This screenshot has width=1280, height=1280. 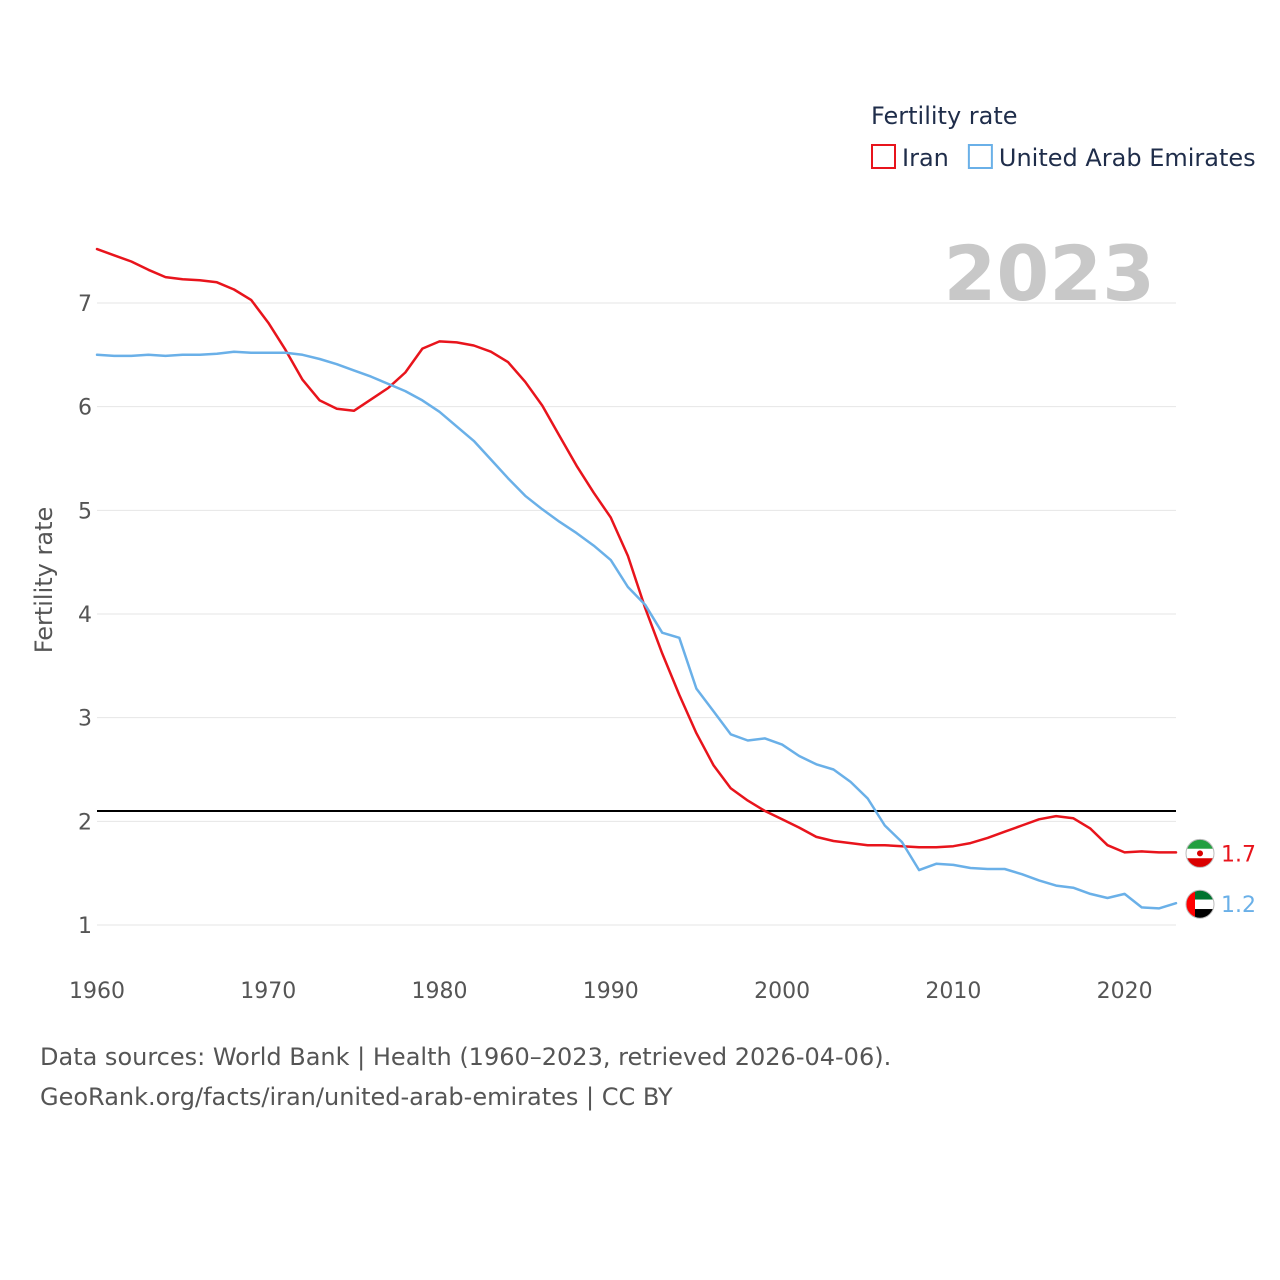 I want to click on legend-label-iran: Iran, so click(x=925, y=158).